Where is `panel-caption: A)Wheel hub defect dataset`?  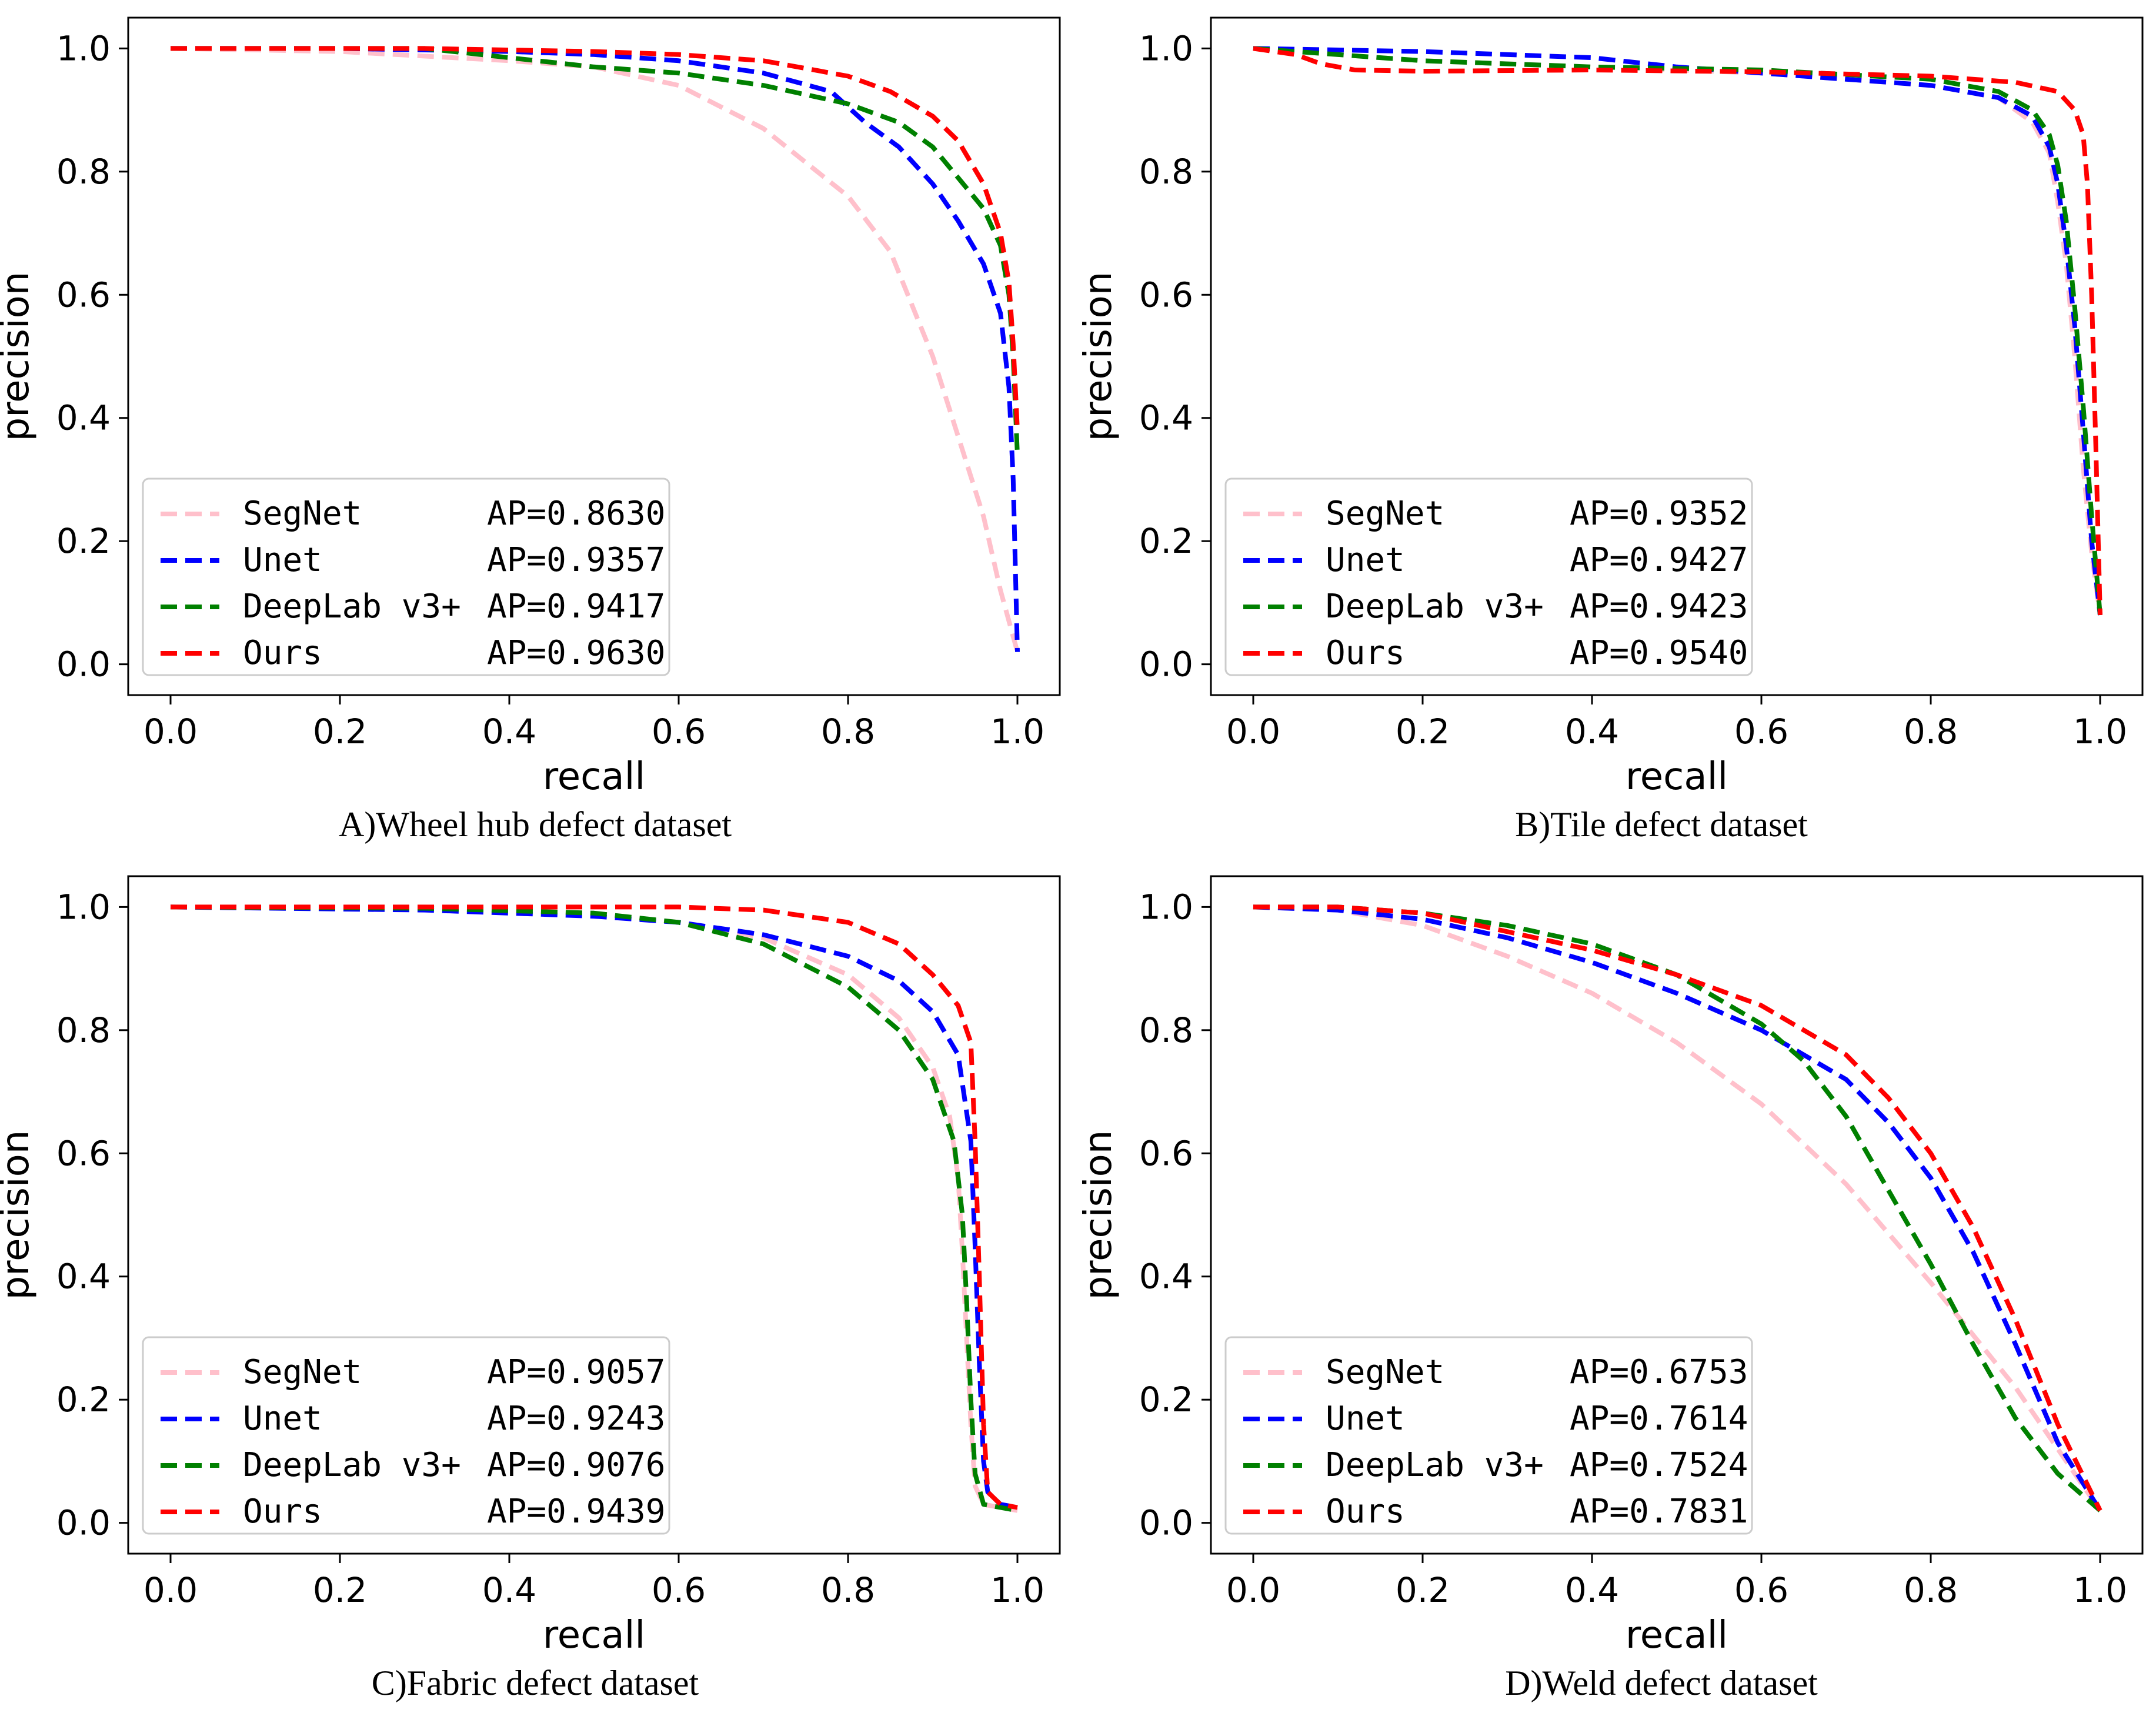
panel-caption: A)Wheel hub defect dataset is located at coordinates (535, 824).